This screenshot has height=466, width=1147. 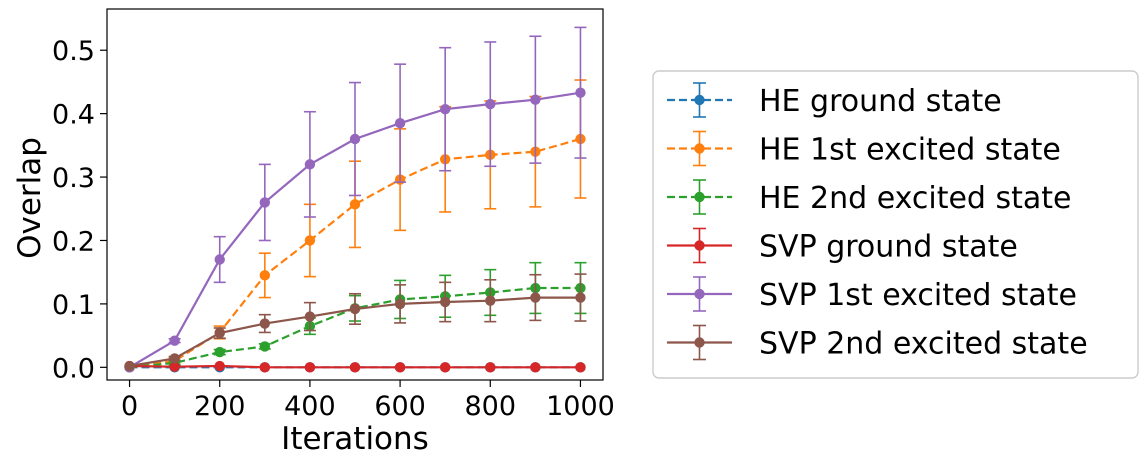 What do you see at coordinates (73, 178) in the screenshot?
I see `y-tick-label: 0.3` at bounding box center [73, 178].